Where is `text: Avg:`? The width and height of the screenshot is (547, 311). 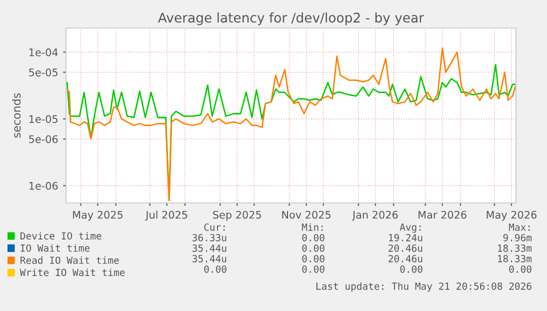 text: Avg: is located at coordinates (410, 228).